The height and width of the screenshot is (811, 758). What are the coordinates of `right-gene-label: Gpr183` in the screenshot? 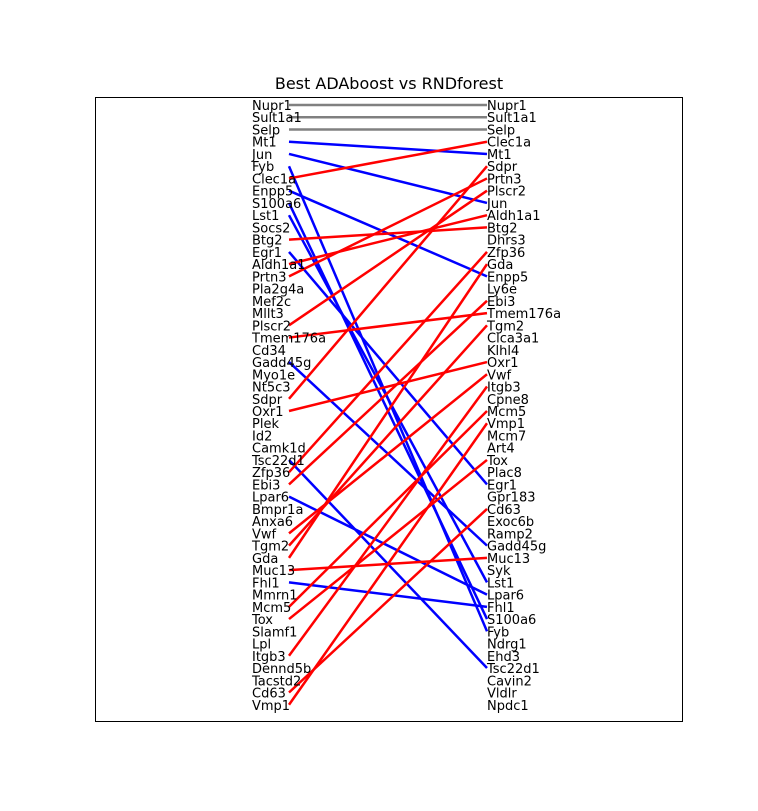 It's located at (511, 498).